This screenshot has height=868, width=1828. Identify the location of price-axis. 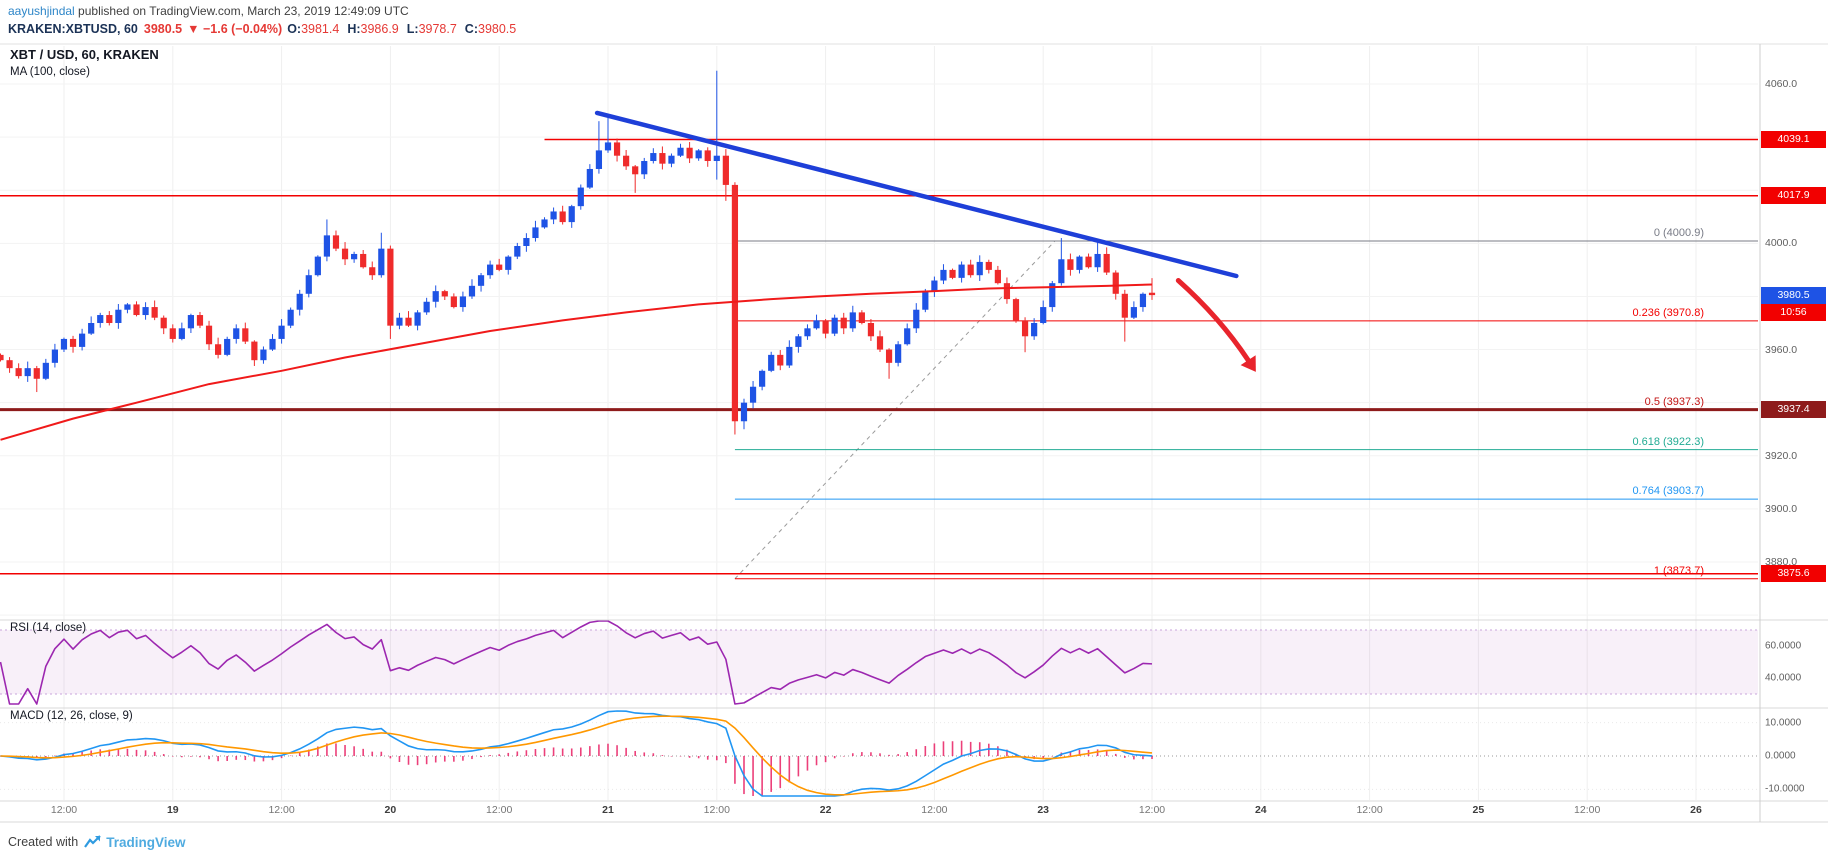
(1794, 422).